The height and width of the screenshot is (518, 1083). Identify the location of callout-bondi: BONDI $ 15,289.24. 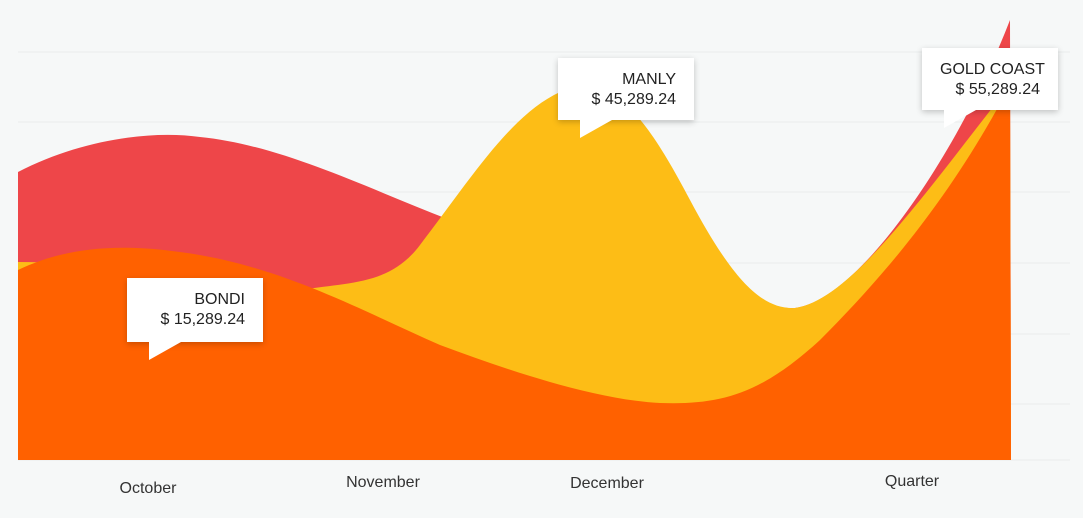
(195, 319).